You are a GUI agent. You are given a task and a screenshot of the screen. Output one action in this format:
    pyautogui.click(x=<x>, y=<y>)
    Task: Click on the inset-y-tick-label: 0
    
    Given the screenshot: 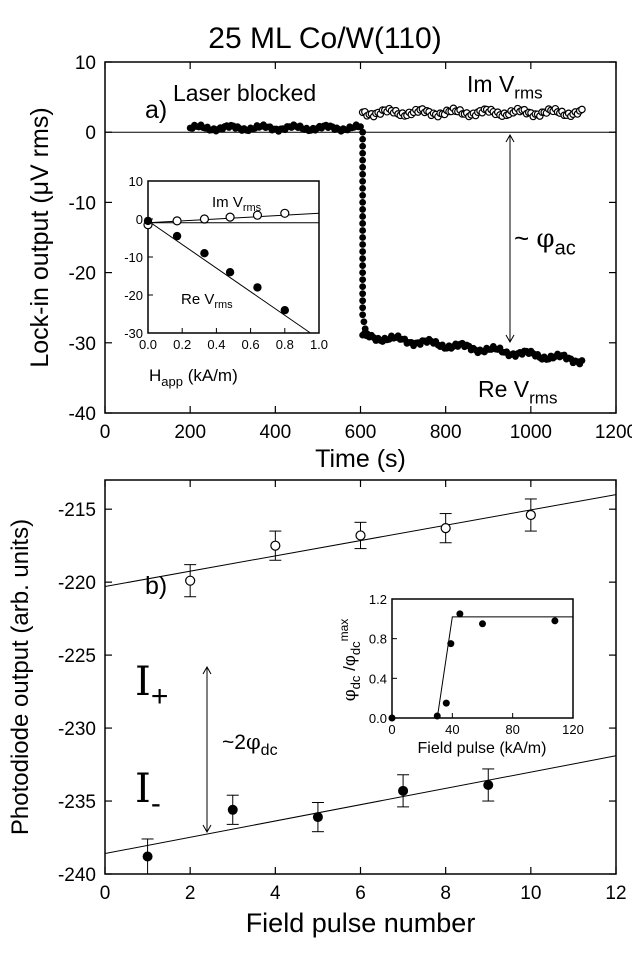 What is the action you would take?
    pyautogui.click(x=139, y=219)
    